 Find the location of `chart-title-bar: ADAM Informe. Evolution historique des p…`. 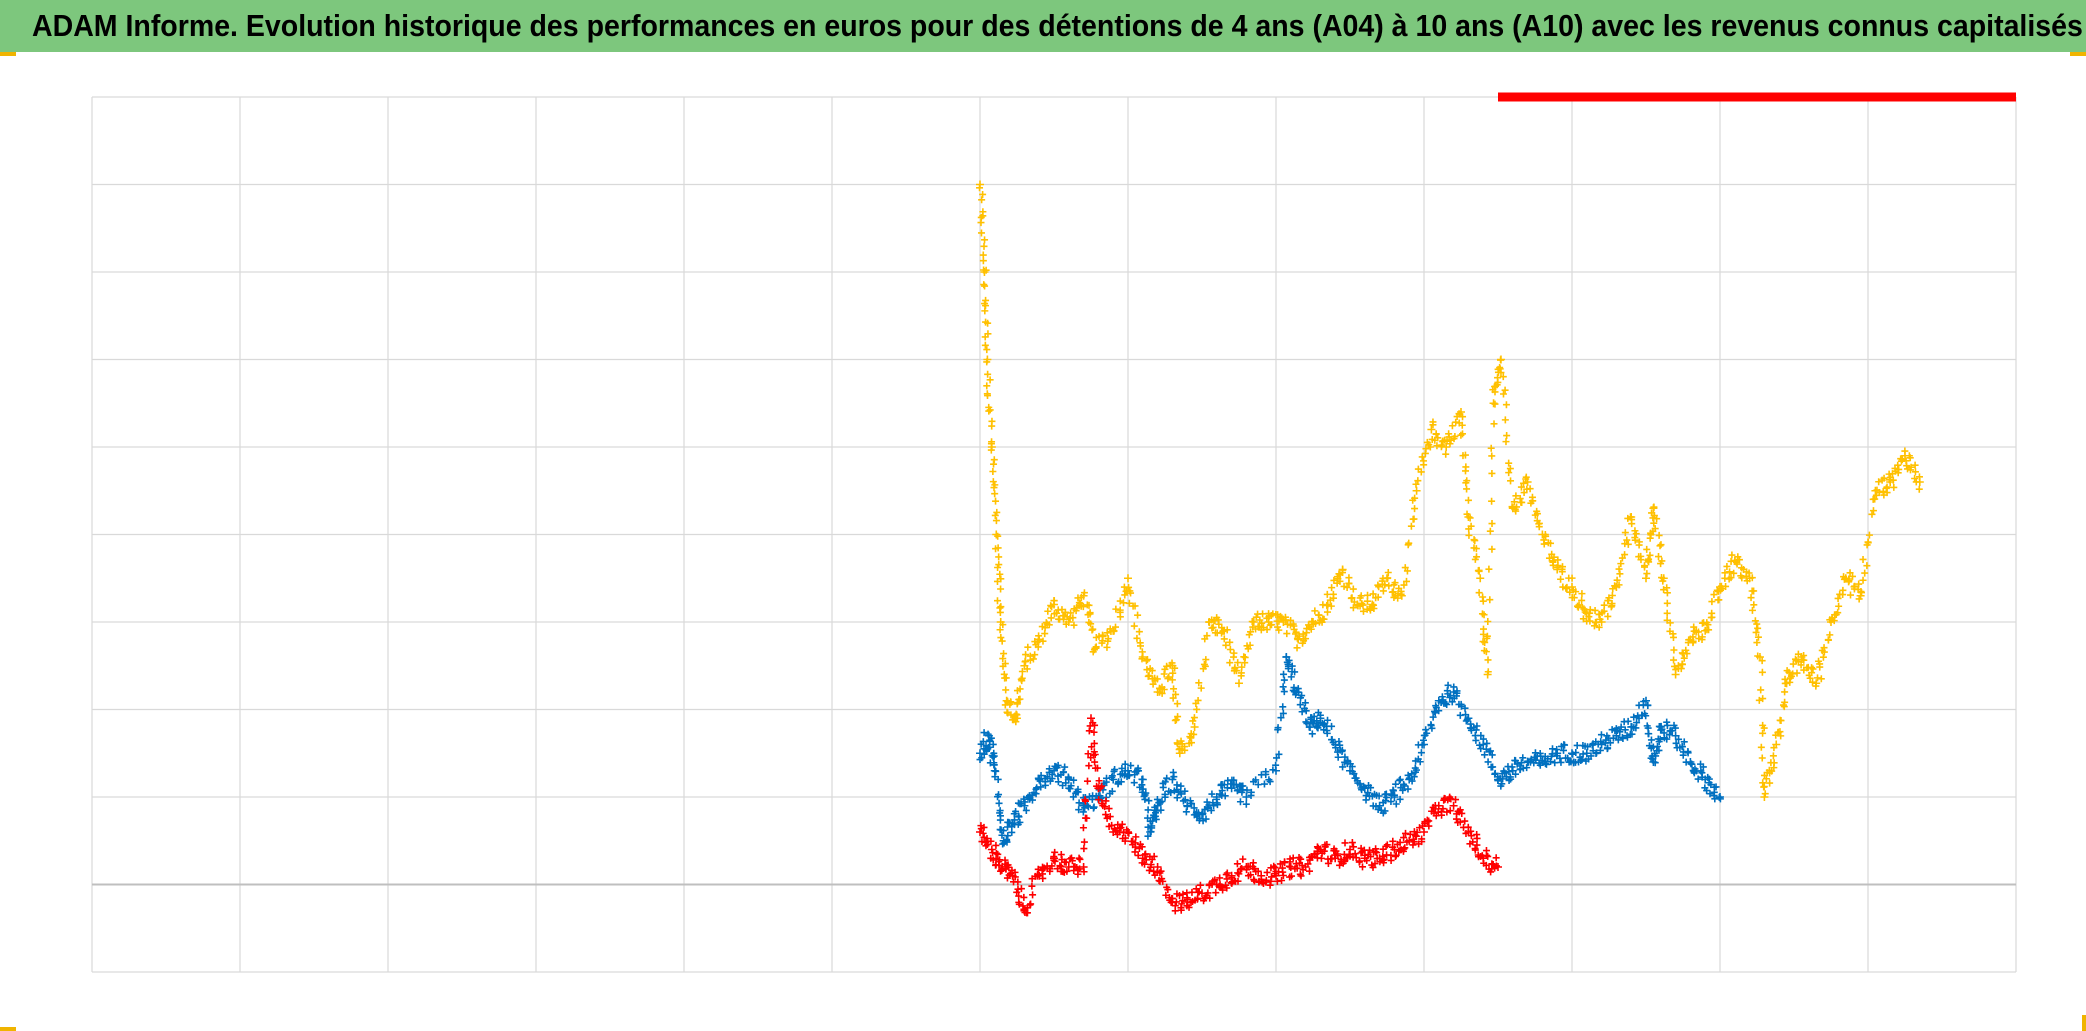

chart-title-bar: ADAM Informe. Evolution historique des p… is located at coordinates (1043, 26).